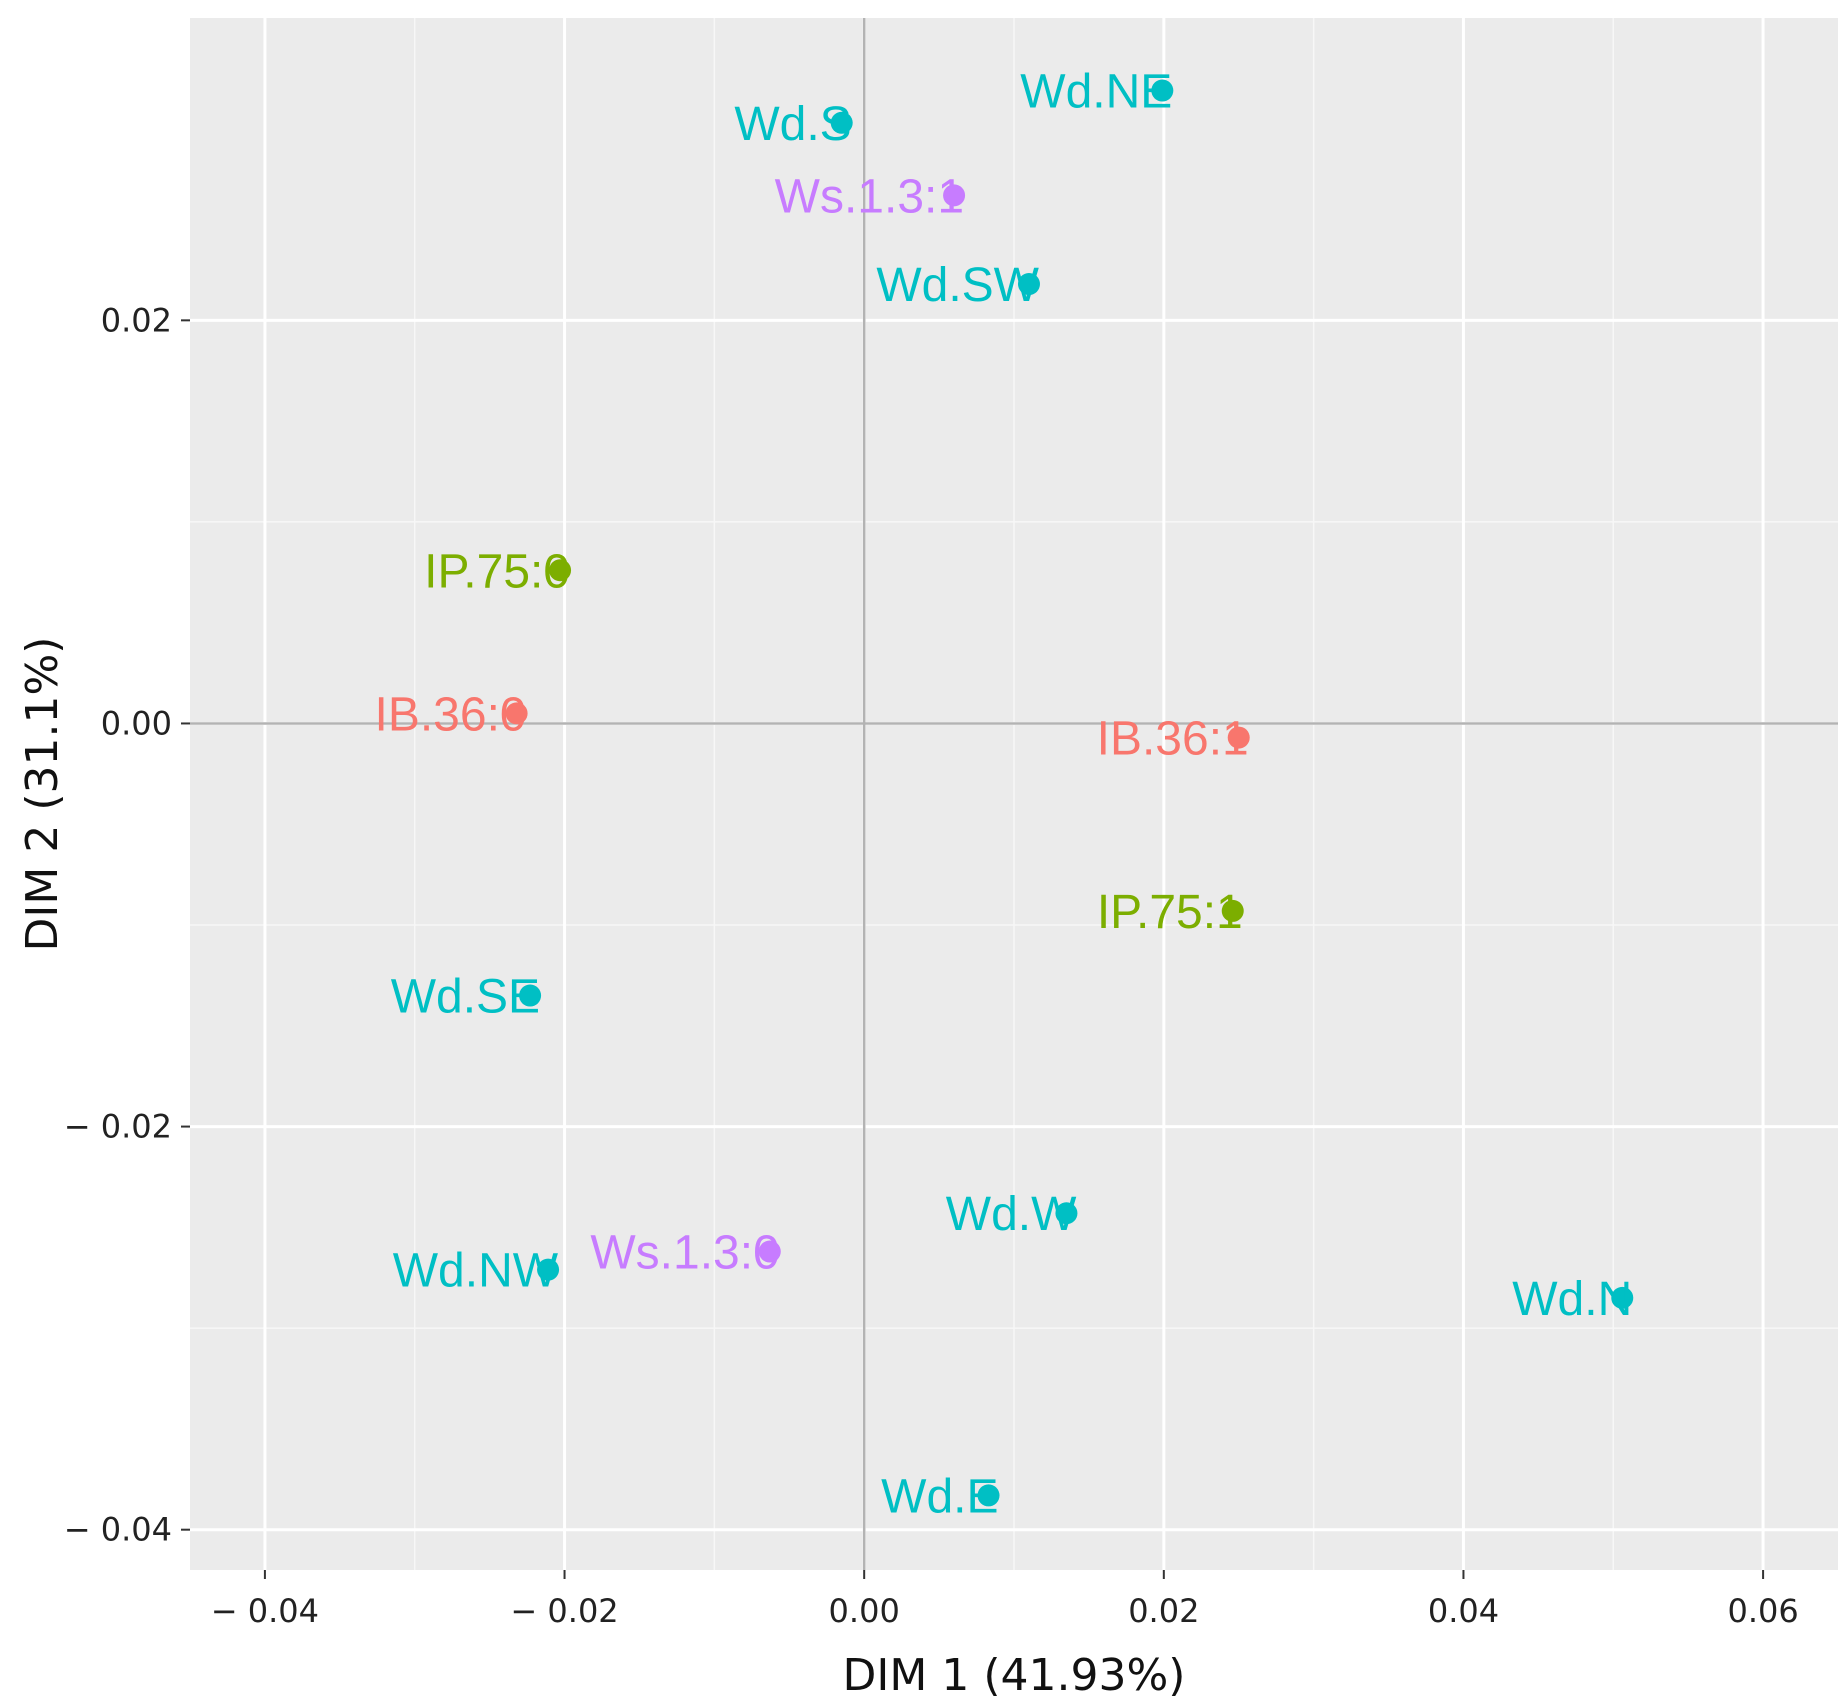  I want to click on y-axis-ticks: 0.02 0.00 − 0.02 − 0.04, so click(127, 925).